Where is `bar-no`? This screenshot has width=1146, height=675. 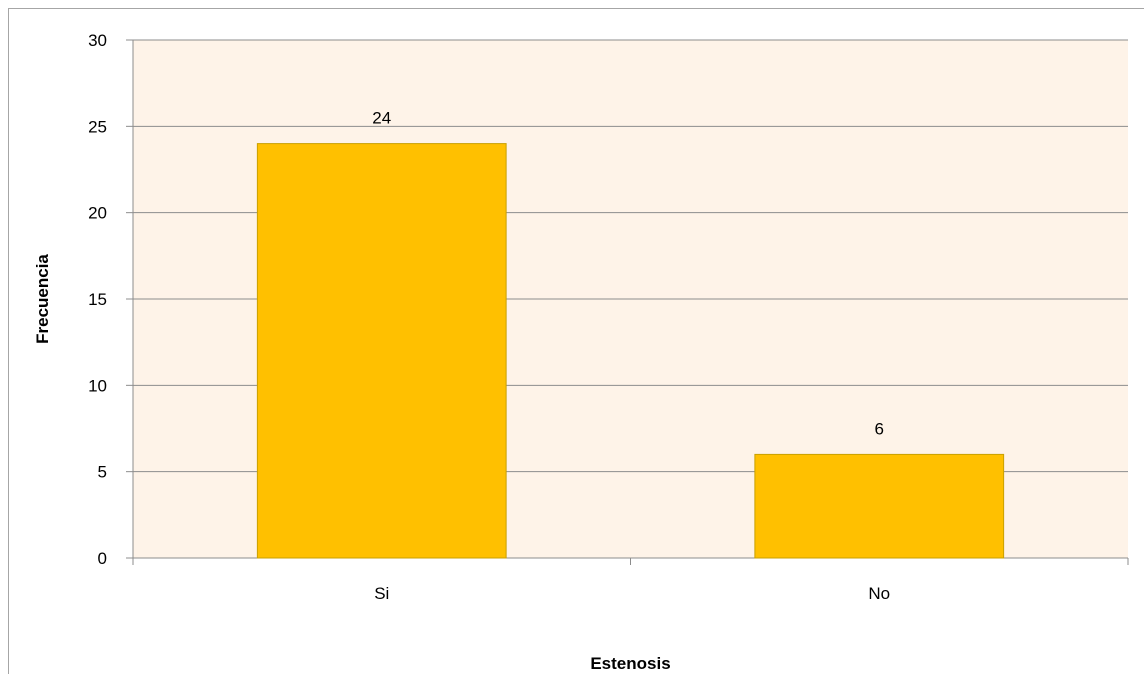
bar-no is located at coordinates (879, 506).